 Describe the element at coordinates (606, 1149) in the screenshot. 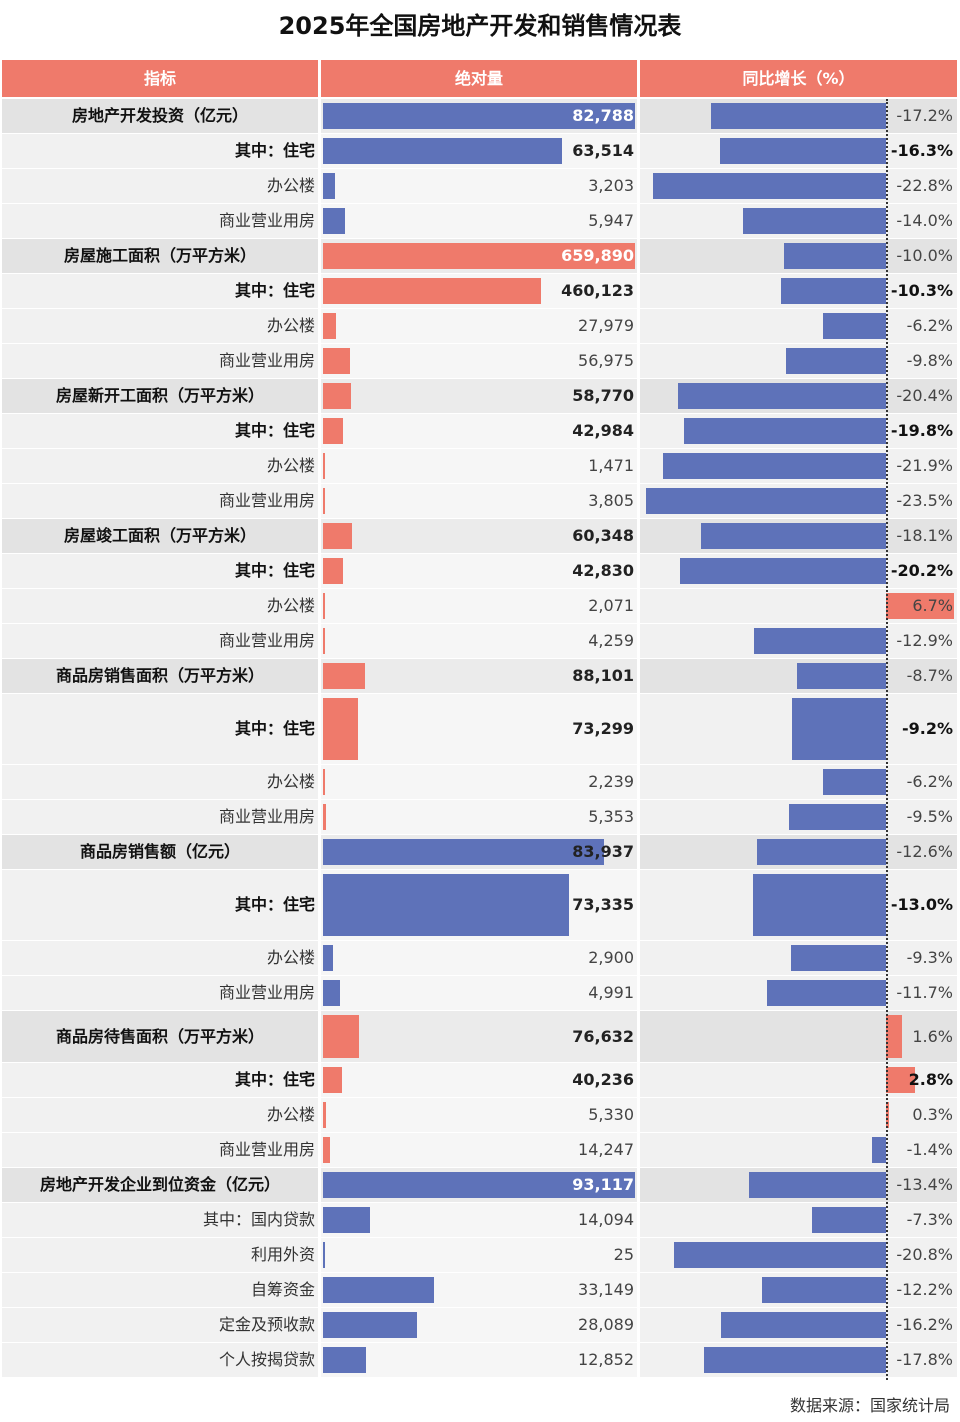

I see `value-label: 14,247` at that location.